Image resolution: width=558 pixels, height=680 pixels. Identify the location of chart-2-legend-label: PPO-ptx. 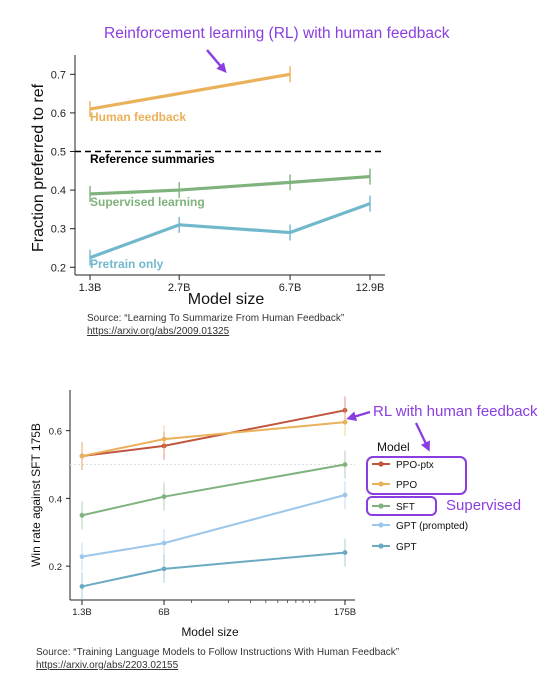
(415, 465).